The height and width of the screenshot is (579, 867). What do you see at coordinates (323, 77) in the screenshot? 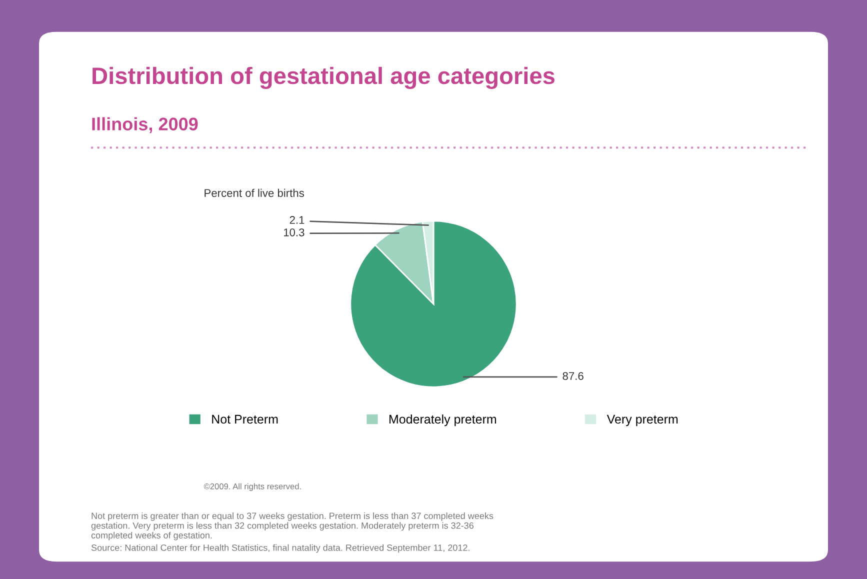
I see `chart-title: Distribution of gestational age categories` at bounding box center [323, 77].